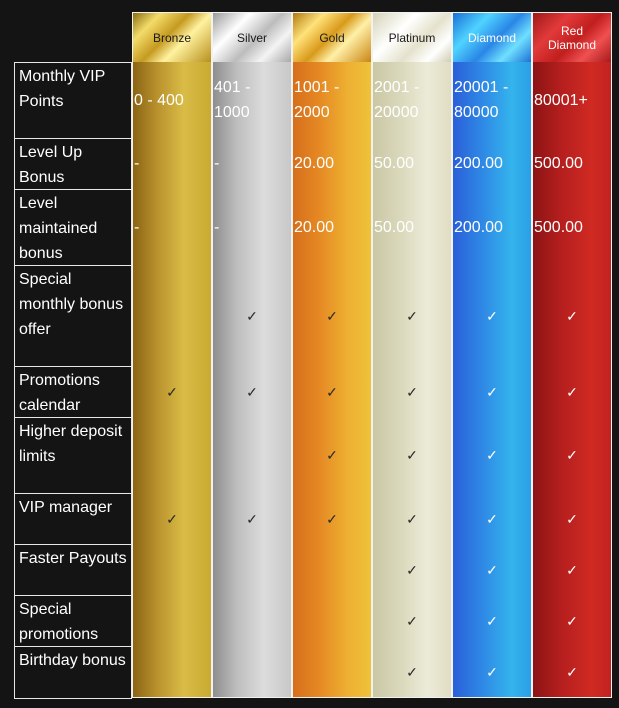 Image resolution: width=619 pixels, height=708 pixels. I want to click on tier-column-gold, so click(332, 380).